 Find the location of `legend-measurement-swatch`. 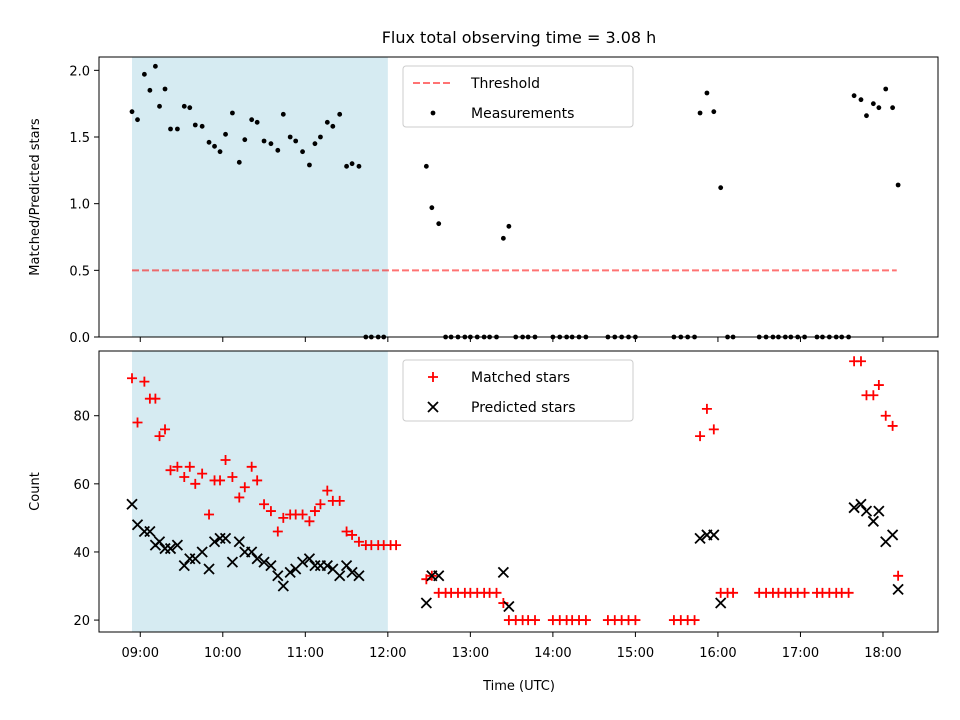

legend-measurement-swatch is located at coordinates (433, 113).